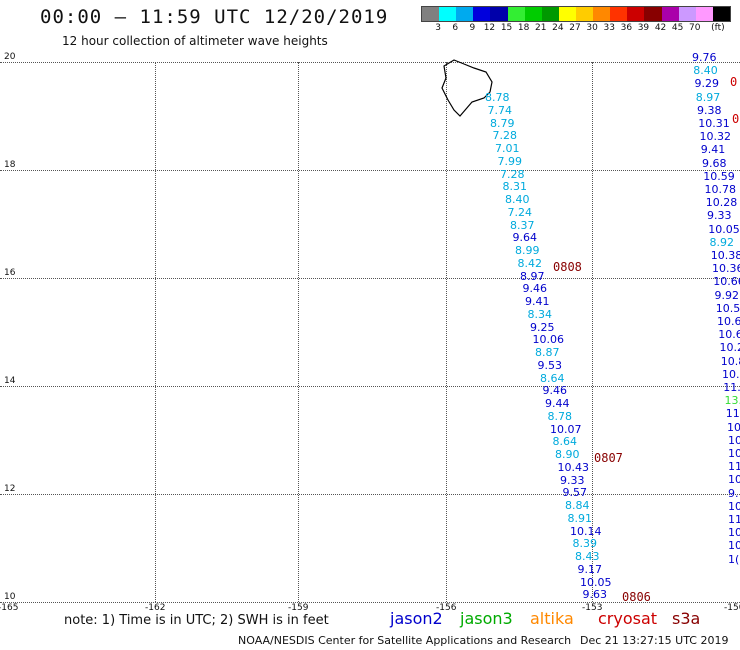  I want to click on wave-height-value: 10.24, so click(729, 348).